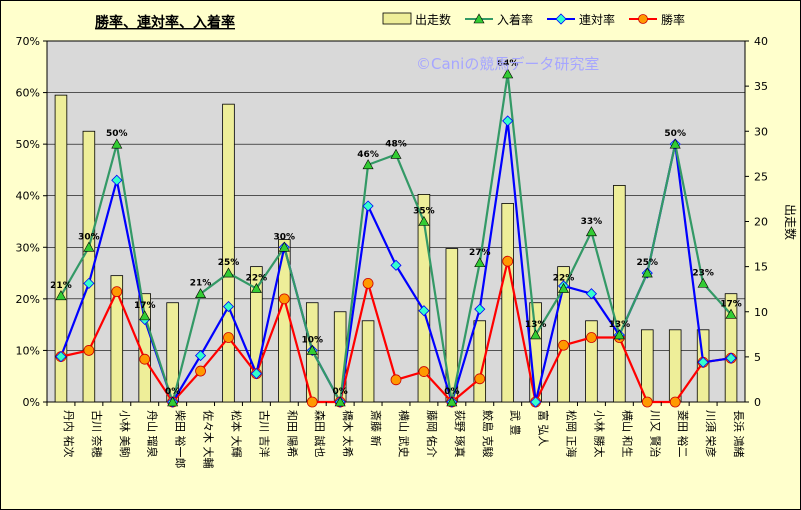  What do you see at coordinates (761, 267) in the screenshot?
I see `y2-tick-label: 15` at bounding box center [761, 267].